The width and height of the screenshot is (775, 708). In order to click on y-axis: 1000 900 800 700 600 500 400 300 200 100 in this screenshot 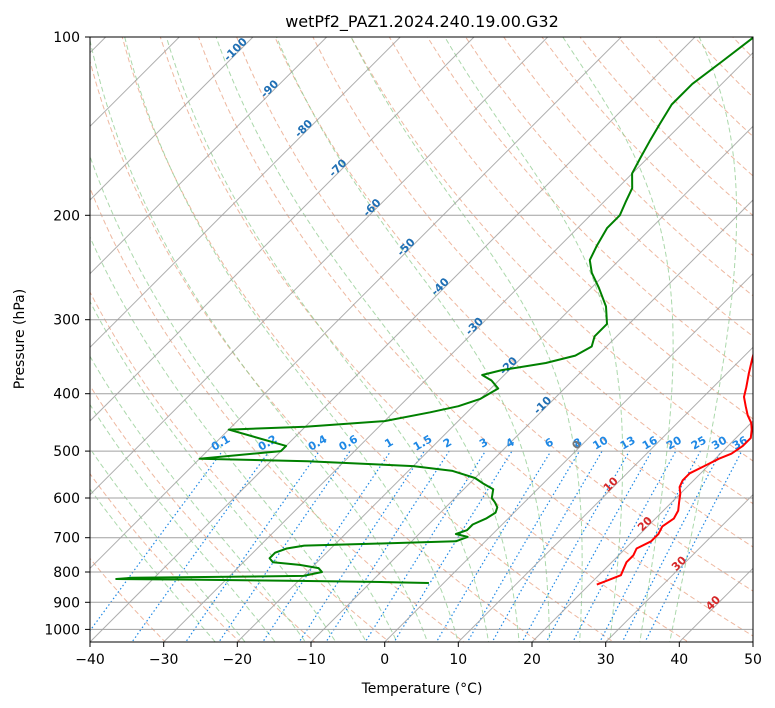, I will do `click(67, 334)`.